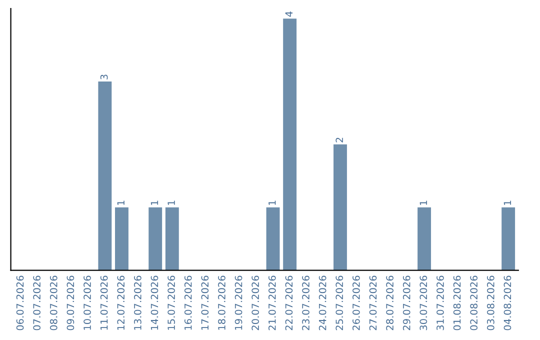 This screenshot has height=340, width=540. I want to click on x-tick-label: 13.07.2026, so click(138, 303).